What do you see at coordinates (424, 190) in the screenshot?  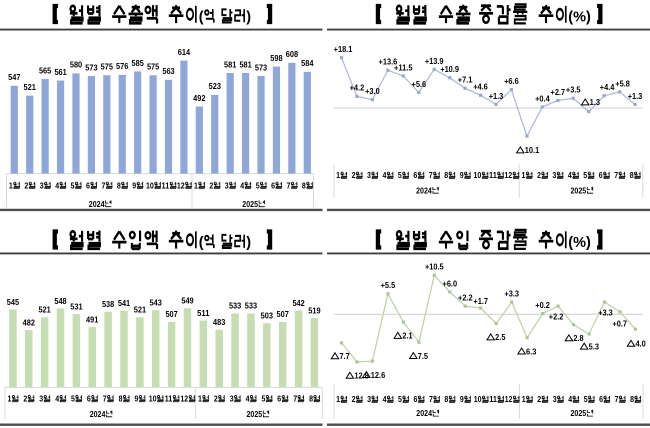 I see `svg-text: 2024` at bounding box center [424, 190].